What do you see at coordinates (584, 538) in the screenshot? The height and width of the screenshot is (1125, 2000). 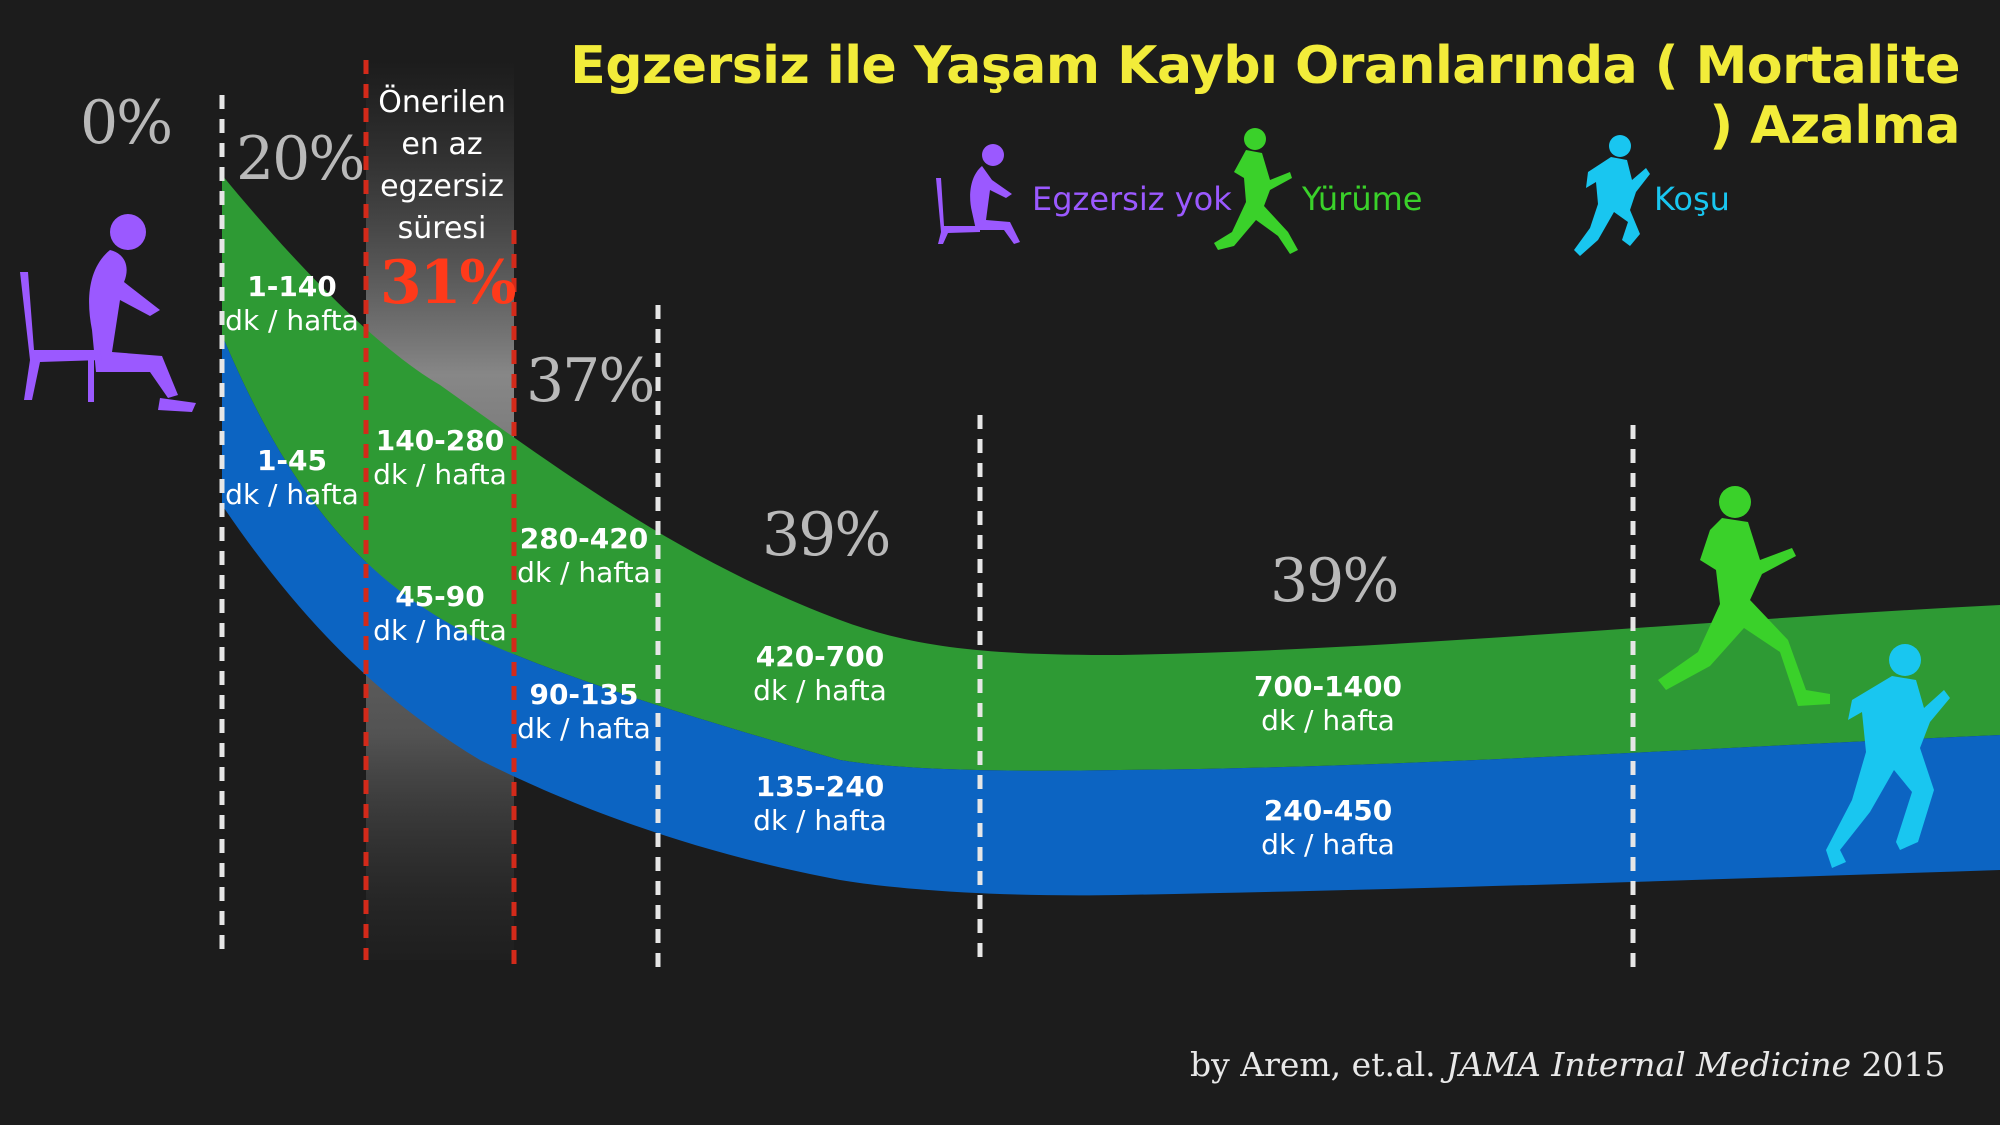 I see `range-value: 280-420` at bounding box center [584, 538].